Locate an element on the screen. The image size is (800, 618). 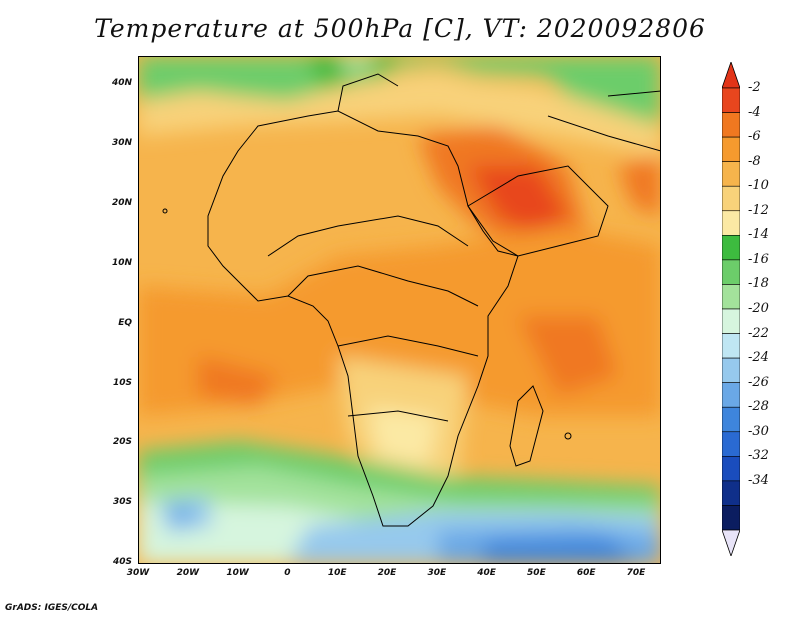
colorbar-label: -26 is located at coordinates (758, 382).